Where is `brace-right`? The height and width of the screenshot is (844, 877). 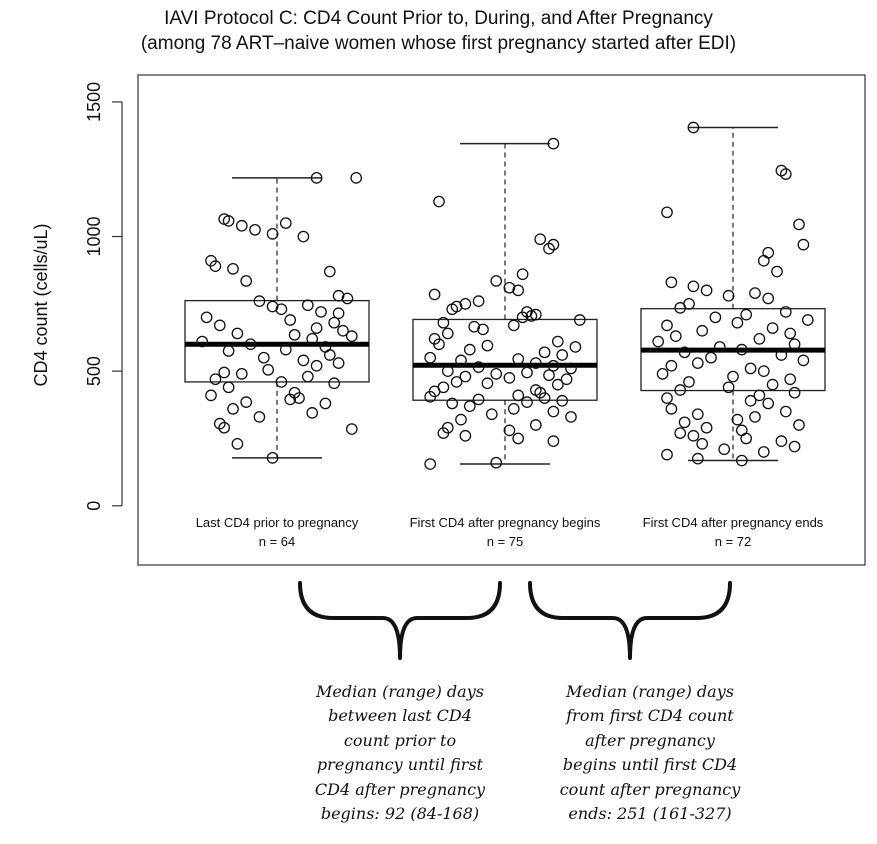 brace-right is located at coordinates (630, 620).